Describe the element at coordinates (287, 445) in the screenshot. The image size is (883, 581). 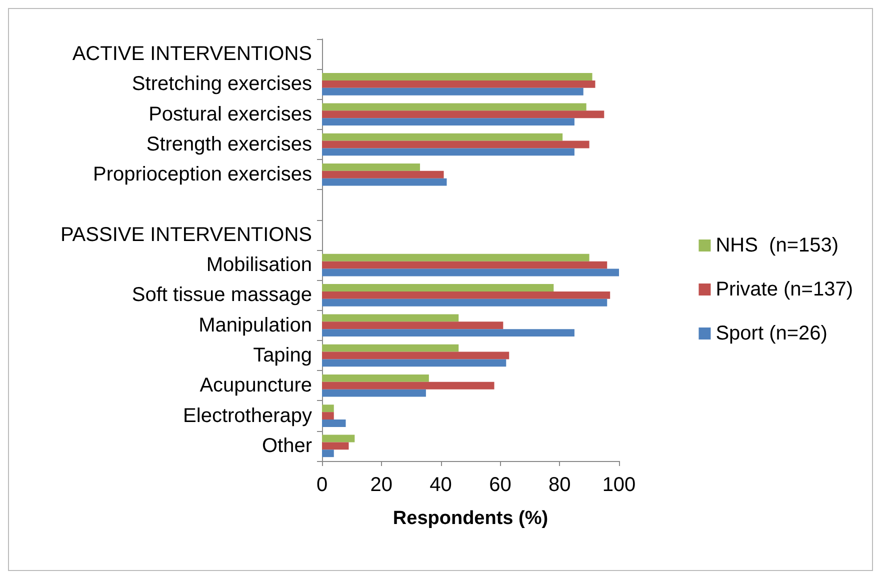
I see `y-tick-label: Other` at that location.